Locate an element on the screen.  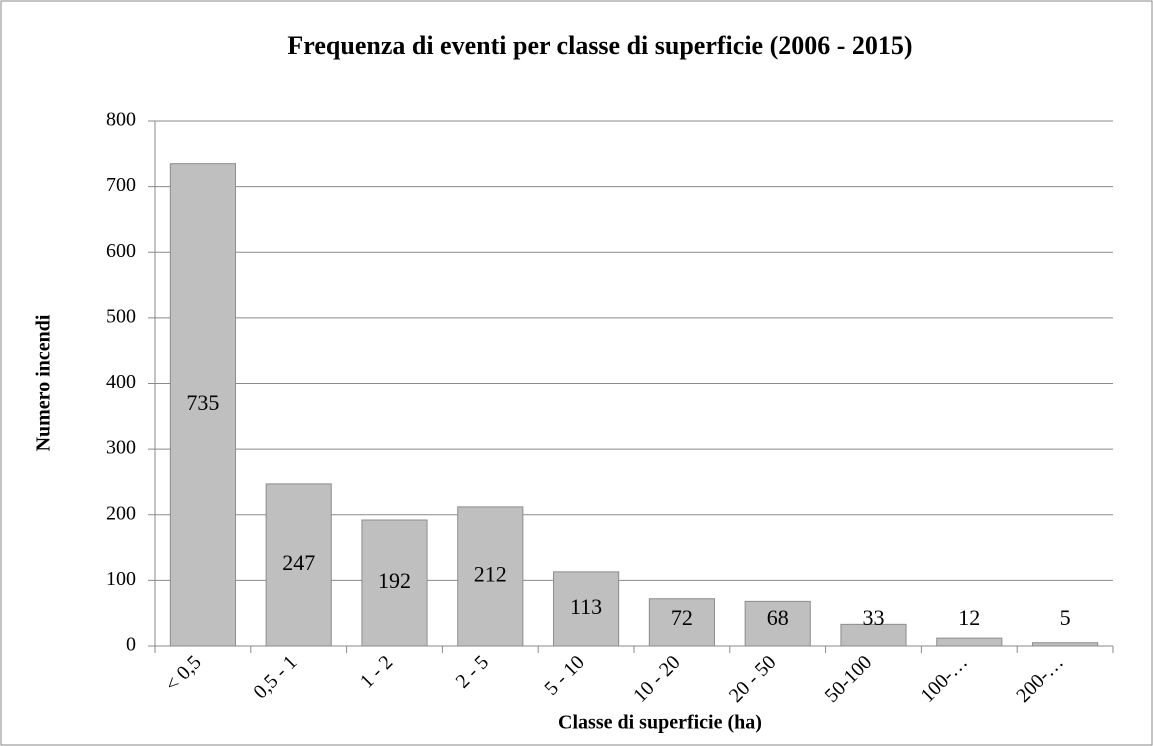
data-label: 5 is located at coordinates (1065, 617).